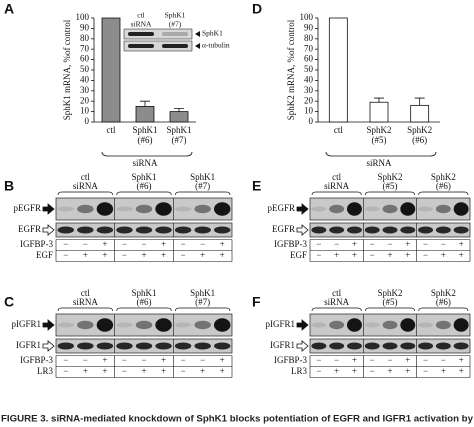 The height and width of the screenshot is (427, 474). What do you see at coordinates (175, 15) in the screenshot?
I see `inset-column-label: SphK1` at bounding box center [175, 15].